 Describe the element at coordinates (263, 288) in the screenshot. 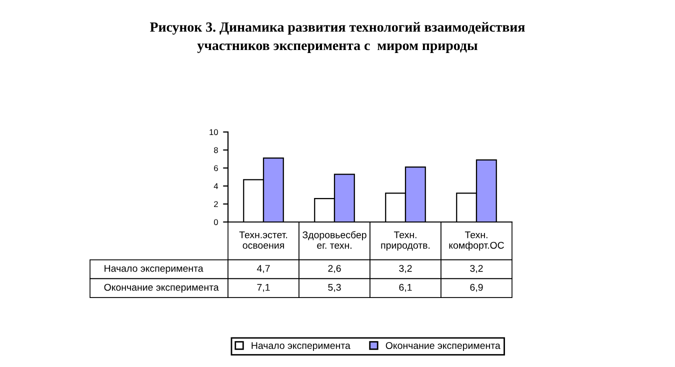

I see `data-label: 7,1` at that location.